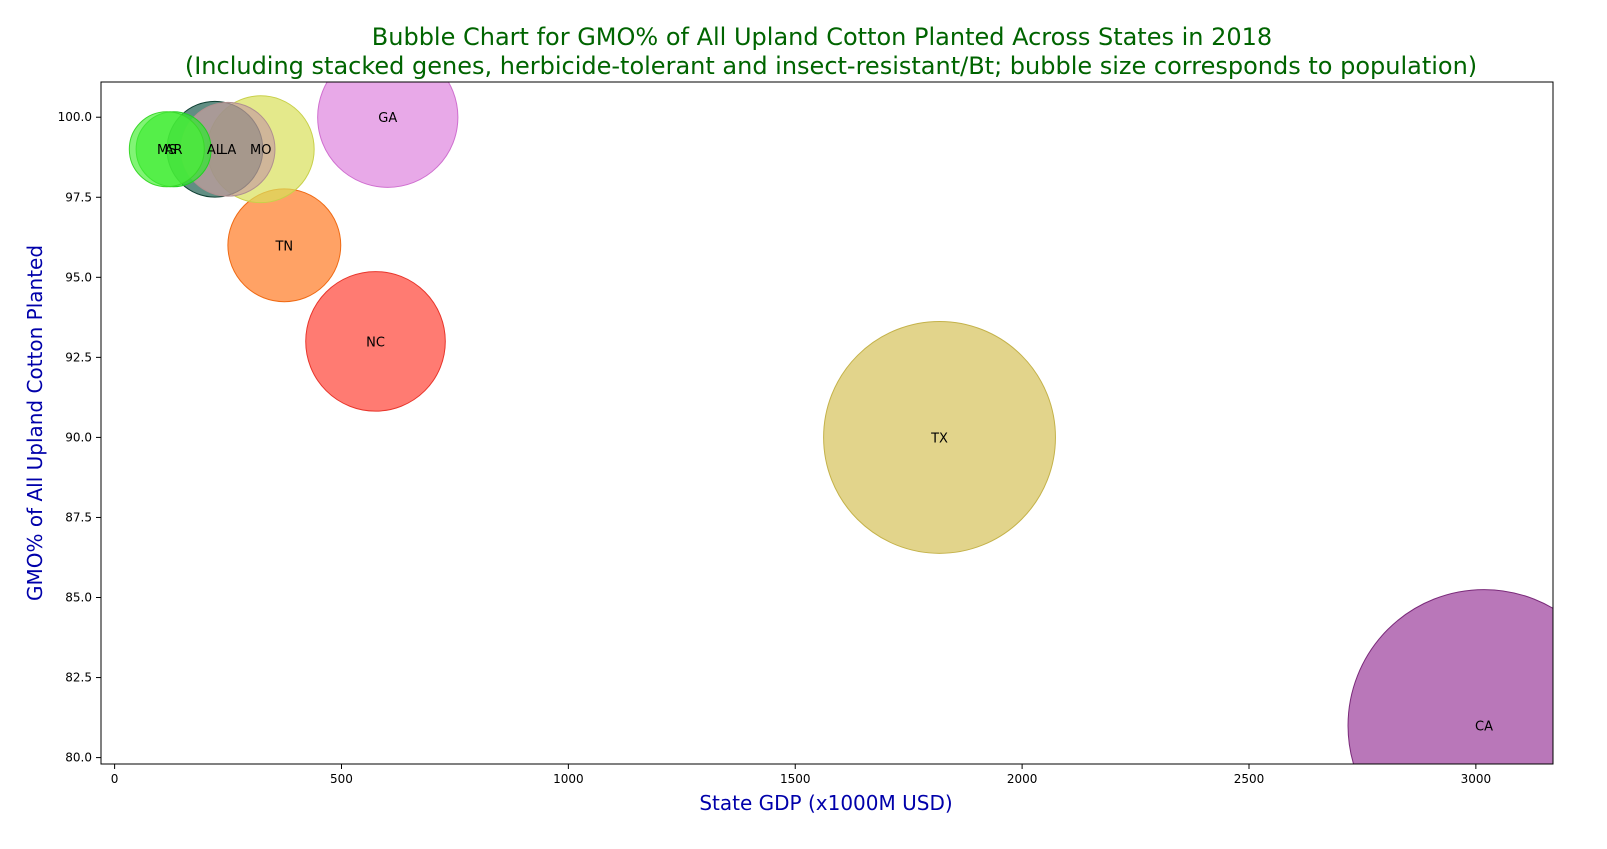 This screenshot has width=1607, height=849. I want to click on y-tick-label: 90.0, so click(78, 437).